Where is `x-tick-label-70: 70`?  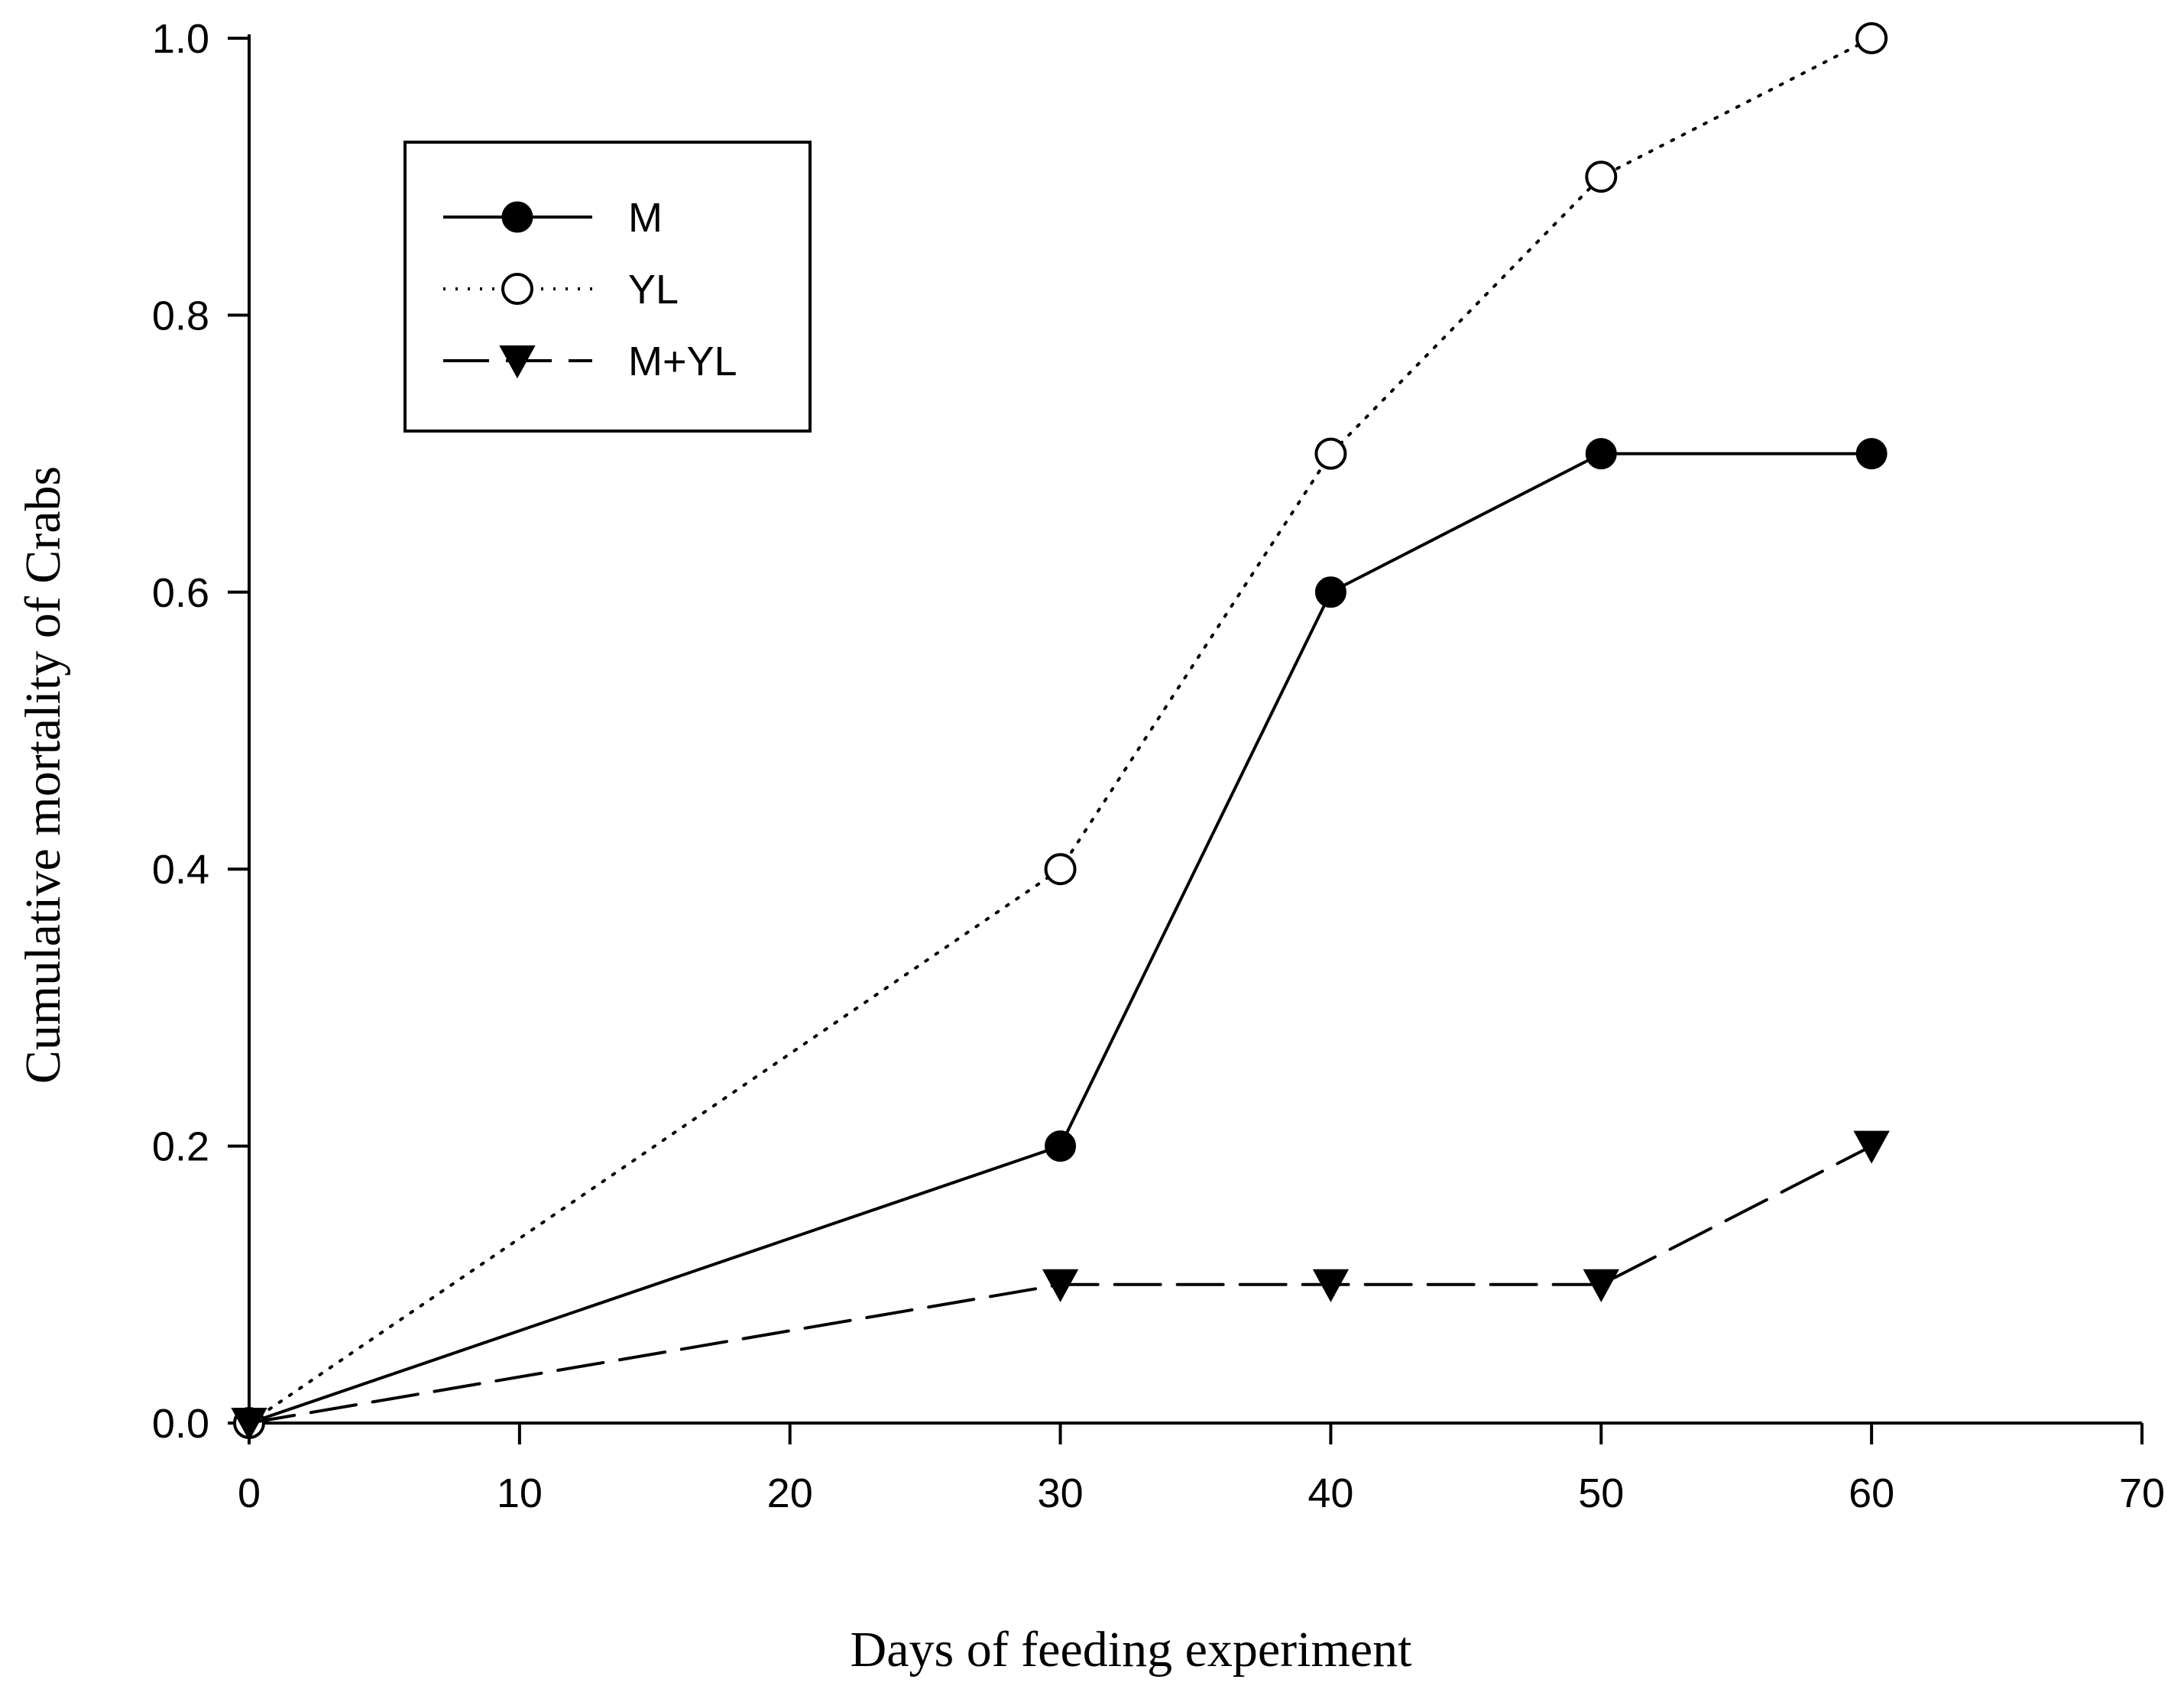 x-tick-label-70: 70 is located at coordinates (2142, 1493).